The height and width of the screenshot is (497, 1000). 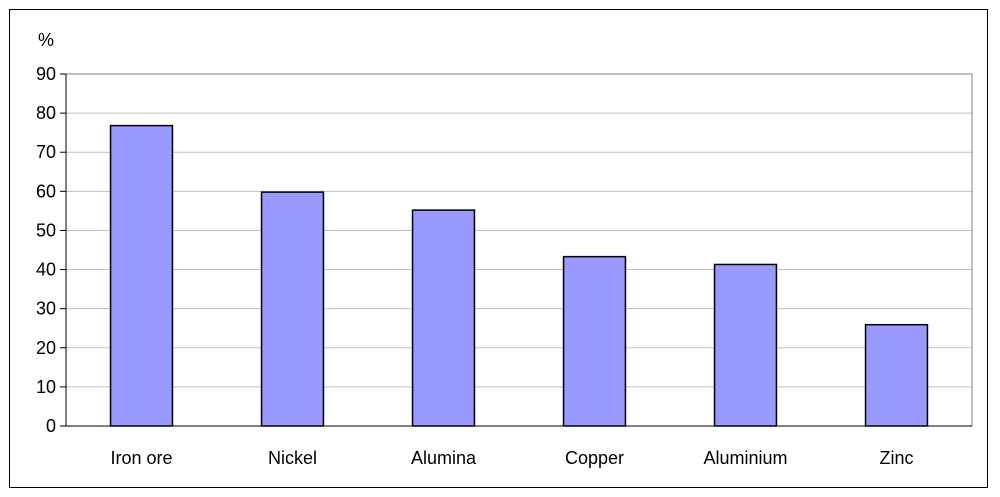 I want to click on x-category-label: Zinc, so click(x=896, y=458).